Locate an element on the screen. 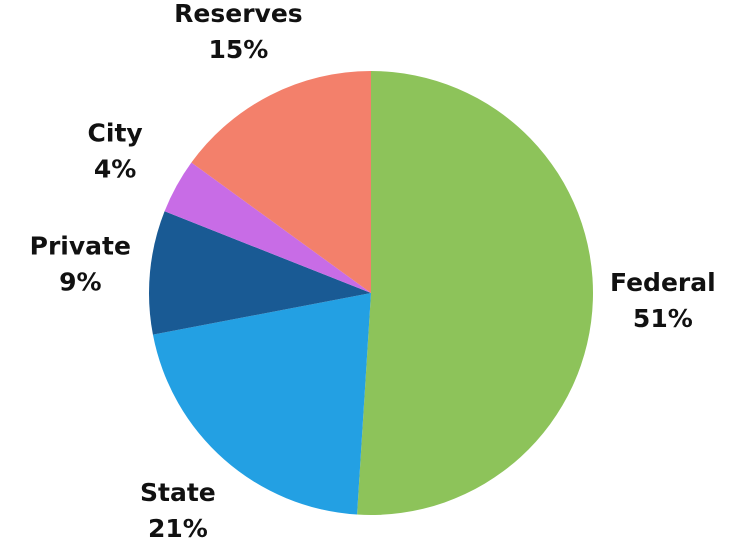 The width and height of the screenshot is (754, 544). slice-value-label: 4% is located at coordinates (115, 168).